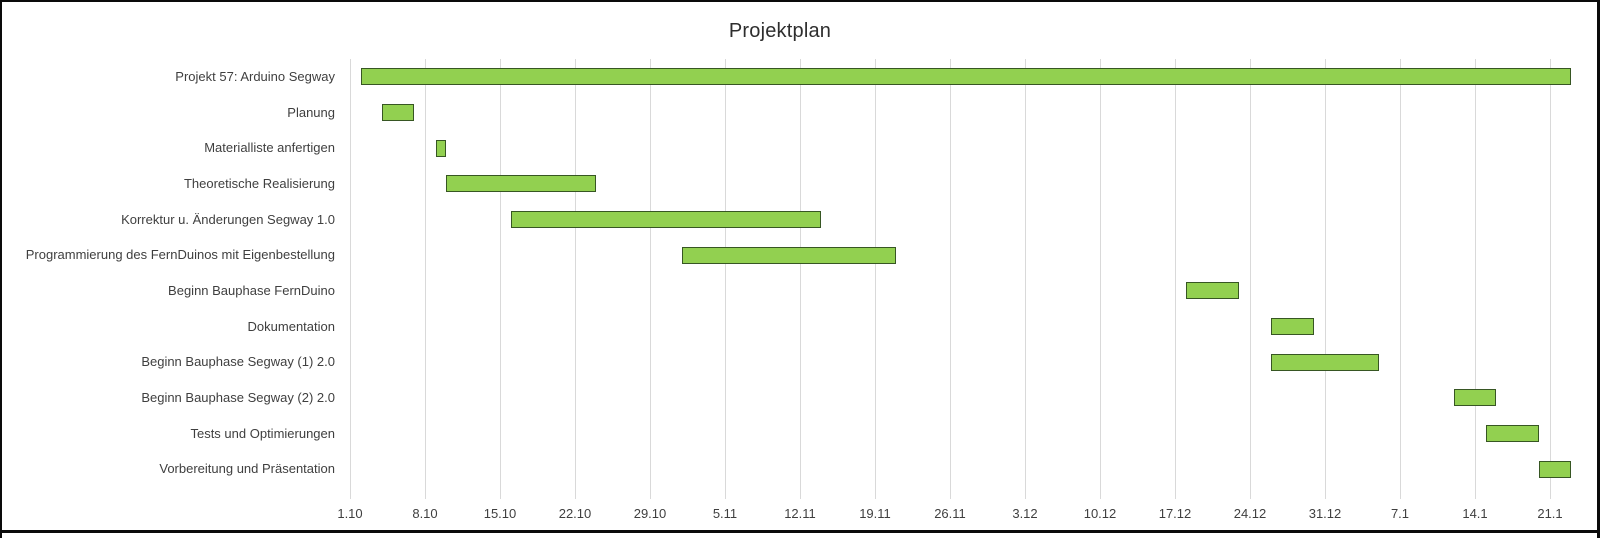 This screenshot has width=1600, height=538. I want to click on gridline-7.1, so click(1400, 279).